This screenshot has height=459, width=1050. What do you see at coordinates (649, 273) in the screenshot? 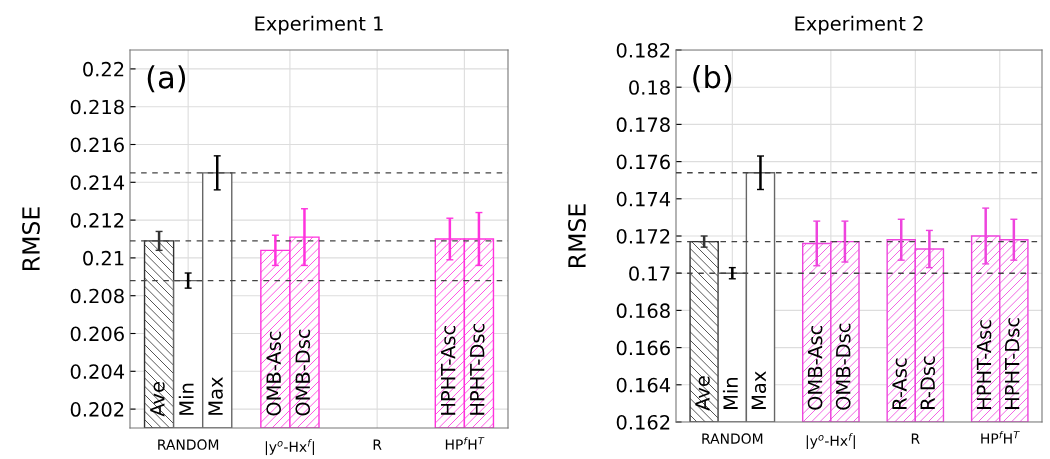
I see `y-tick-label: 0.17` at bounding box center [649, 273].